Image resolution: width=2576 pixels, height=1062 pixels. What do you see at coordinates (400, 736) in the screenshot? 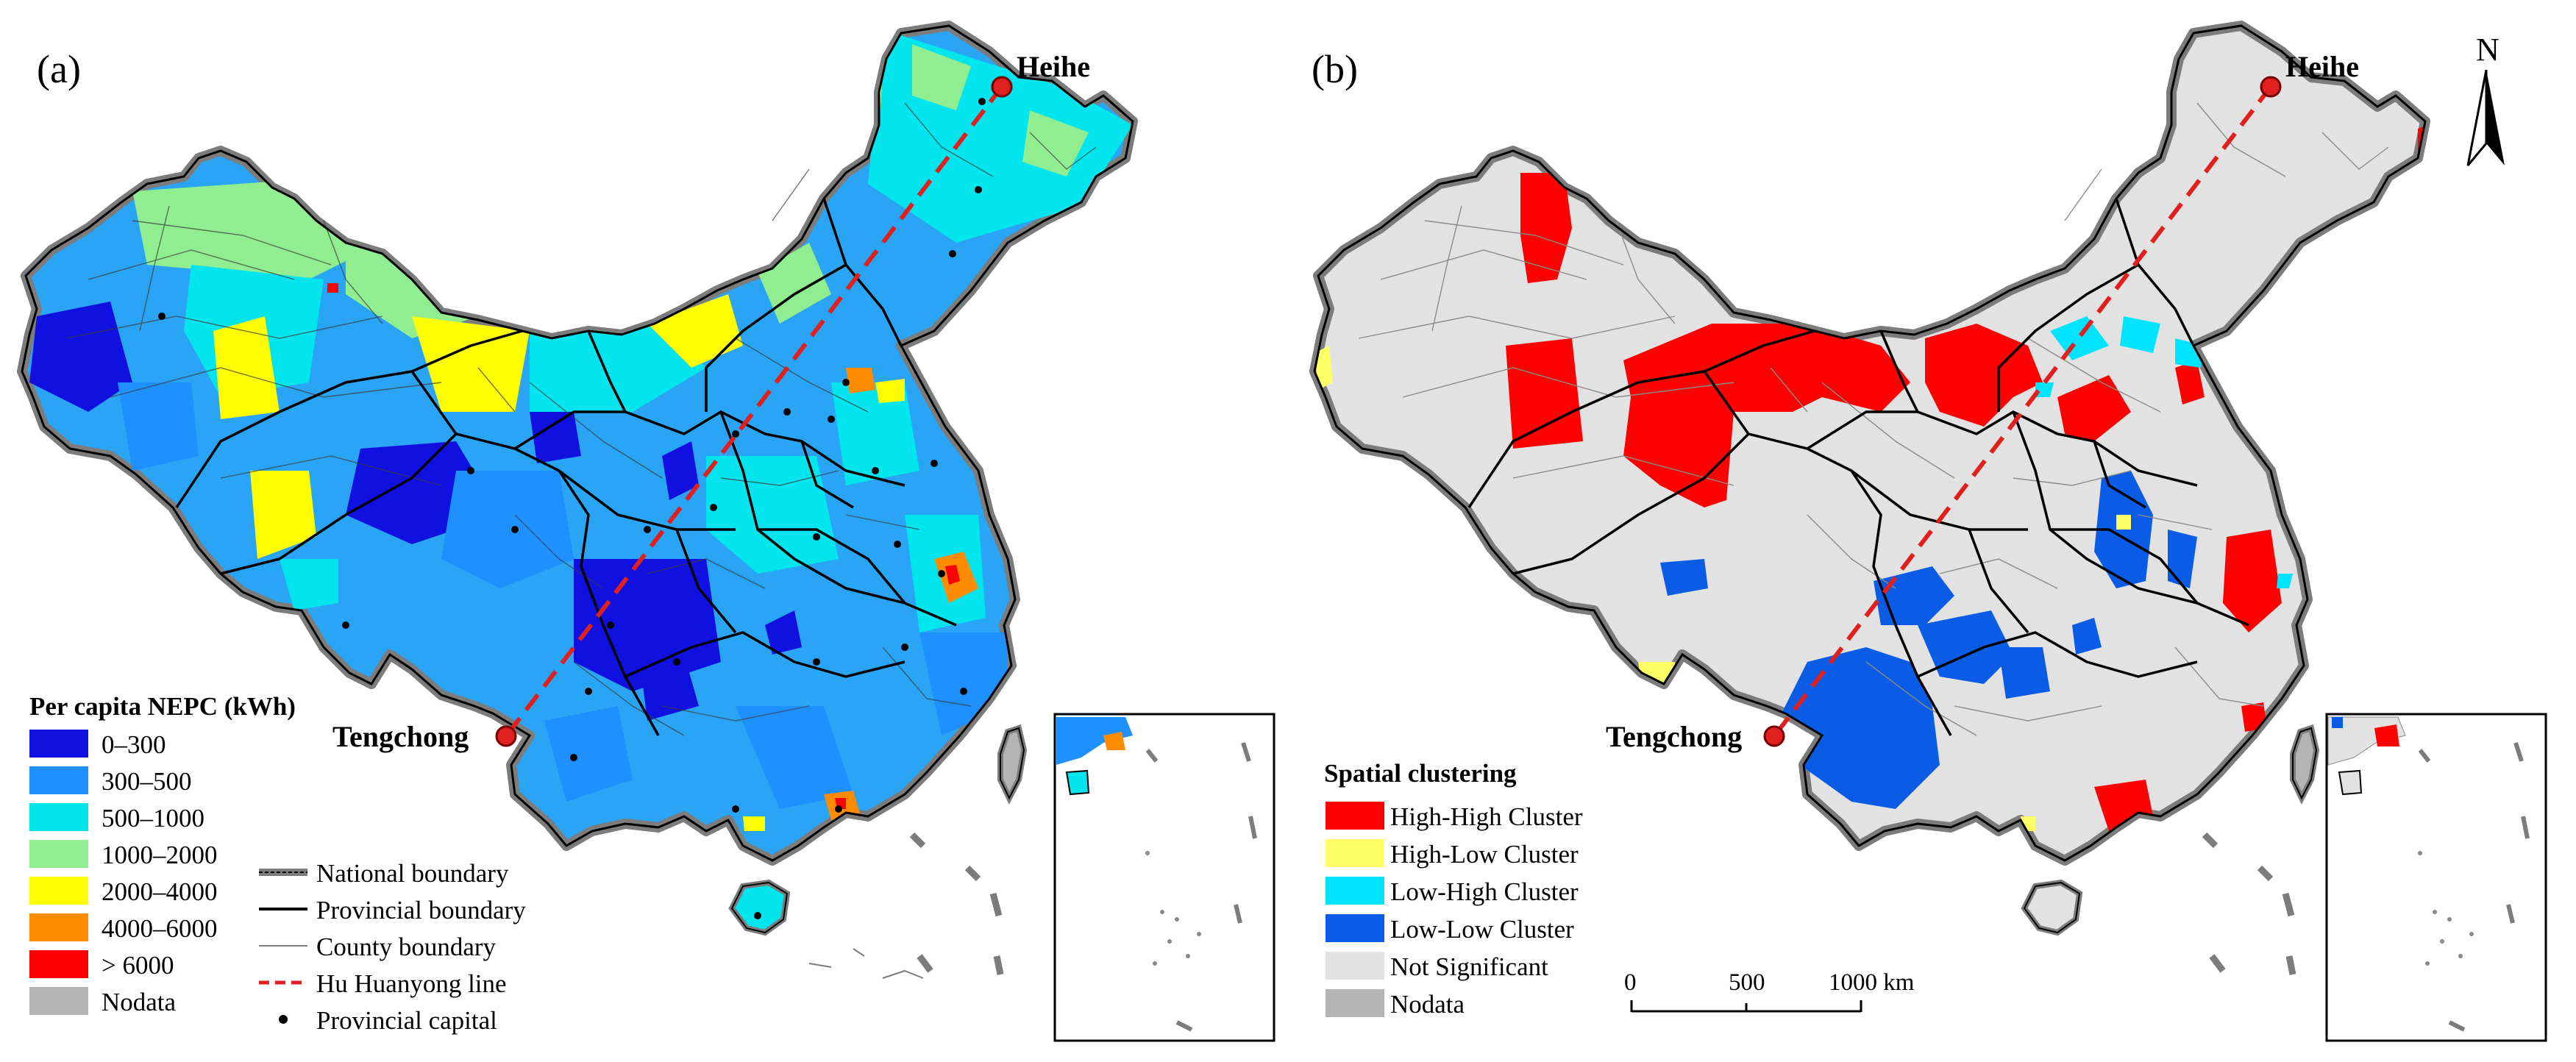
I see `tengchong-label-a: Tengchong` at bounding box center [400, 736].